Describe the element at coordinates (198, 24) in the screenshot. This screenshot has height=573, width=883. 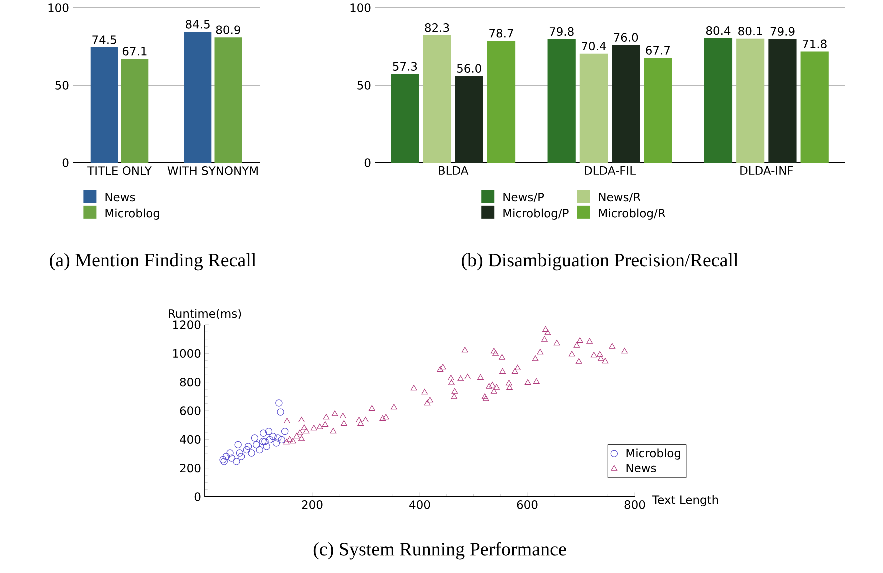
I see `data-label: 84.5` at that location.